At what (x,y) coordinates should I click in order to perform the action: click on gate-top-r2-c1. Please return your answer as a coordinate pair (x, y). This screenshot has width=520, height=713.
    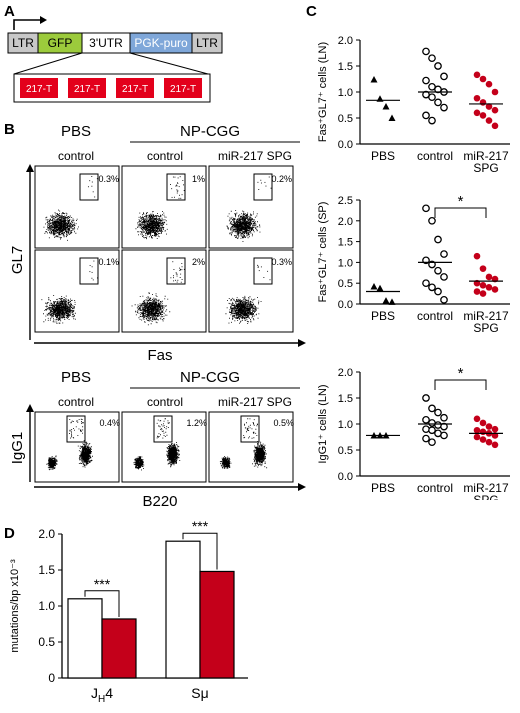
    Looking at the image, I should click on (89, 271).